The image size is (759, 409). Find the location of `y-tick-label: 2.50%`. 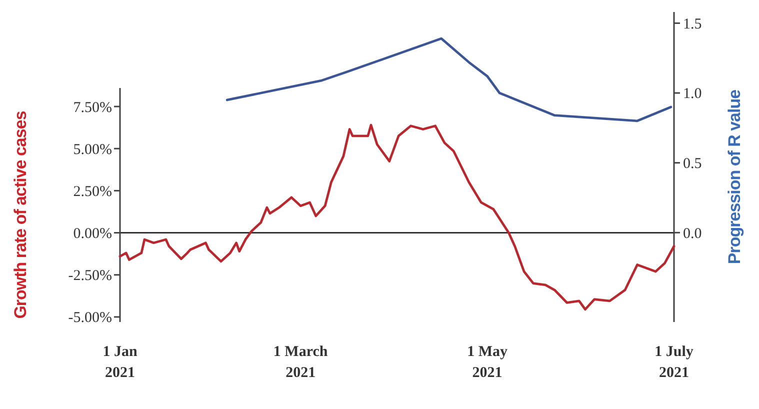

y-tick-label: 2.50% is located at coordinates (92, 192).